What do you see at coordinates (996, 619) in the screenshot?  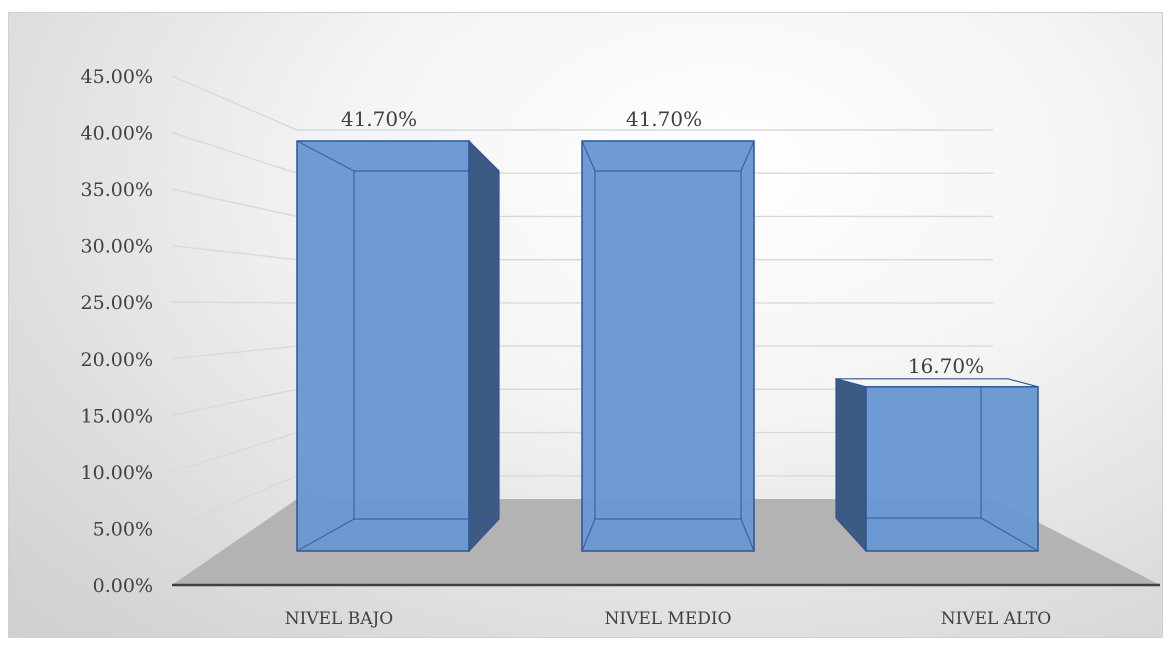 I see `category-label: NIVEL ALTO` at bounding box center [996, 619].